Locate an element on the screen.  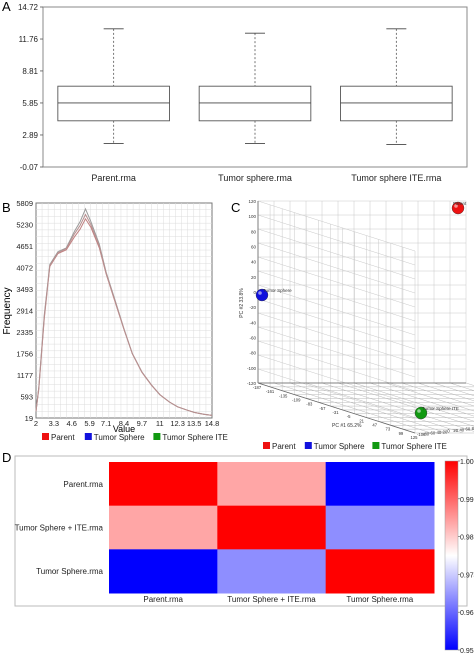
b-ytick-label: 1756 is located at coordinates (24, 354).